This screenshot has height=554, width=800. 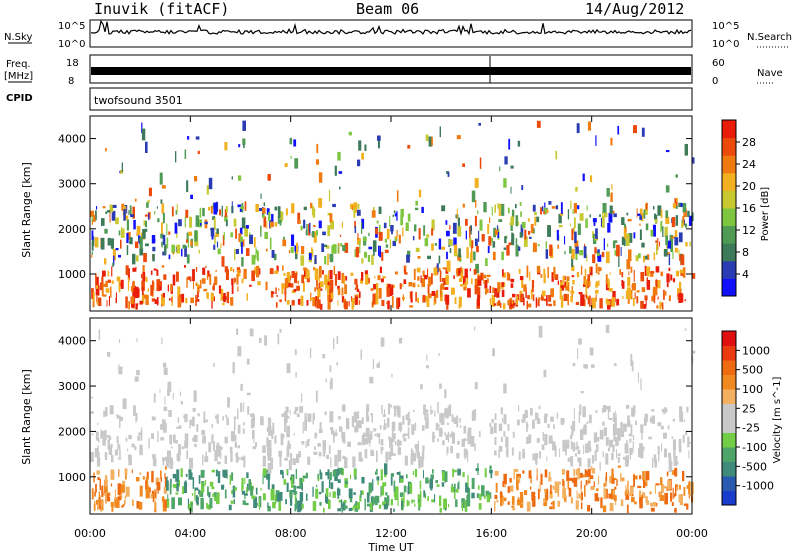 I want to click on x-tick-label: 00:00, so click(x=90, y=533).